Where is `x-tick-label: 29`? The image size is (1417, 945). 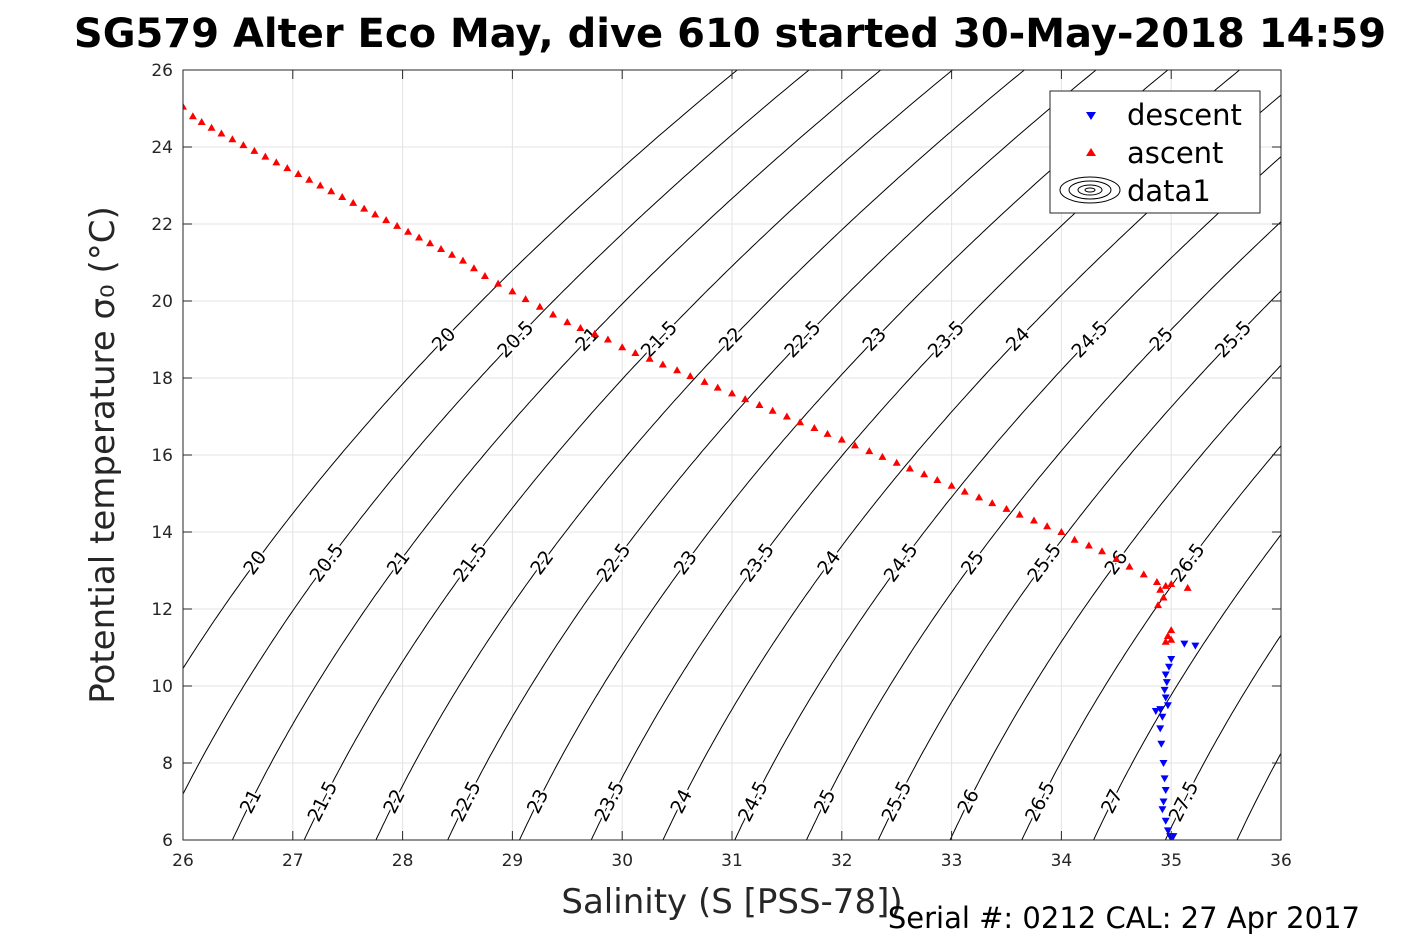
x-tick-label: 29 is located at coordinates (513, 861).